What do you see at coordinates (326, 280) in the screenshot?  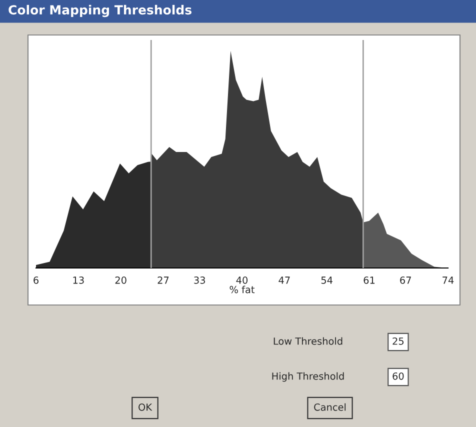 I see `x-tick-label: 54` at bounding box center [326, 280].